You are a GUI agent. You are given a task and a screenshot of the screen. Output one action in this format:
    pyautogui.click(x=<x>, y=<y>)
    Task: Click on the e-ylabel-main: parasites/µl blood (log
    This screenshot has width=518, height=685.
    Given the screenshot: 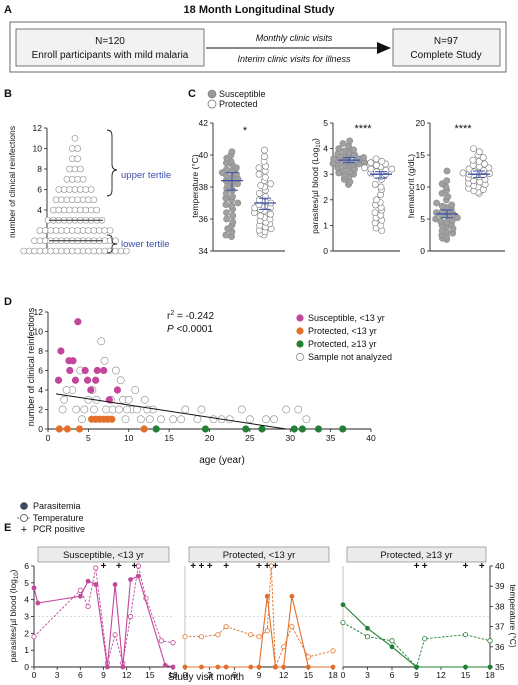 What is the action you would take?
    pyautogui.click(x=13, y=621)
    